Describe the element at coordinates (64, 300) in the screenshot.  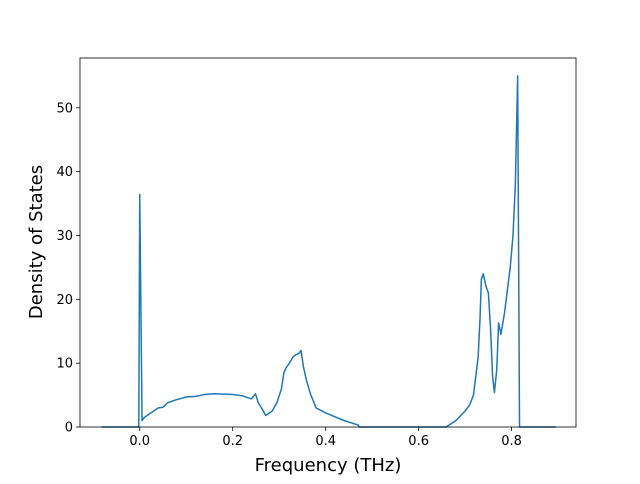
I see `y-tick-label: 20` at that location.